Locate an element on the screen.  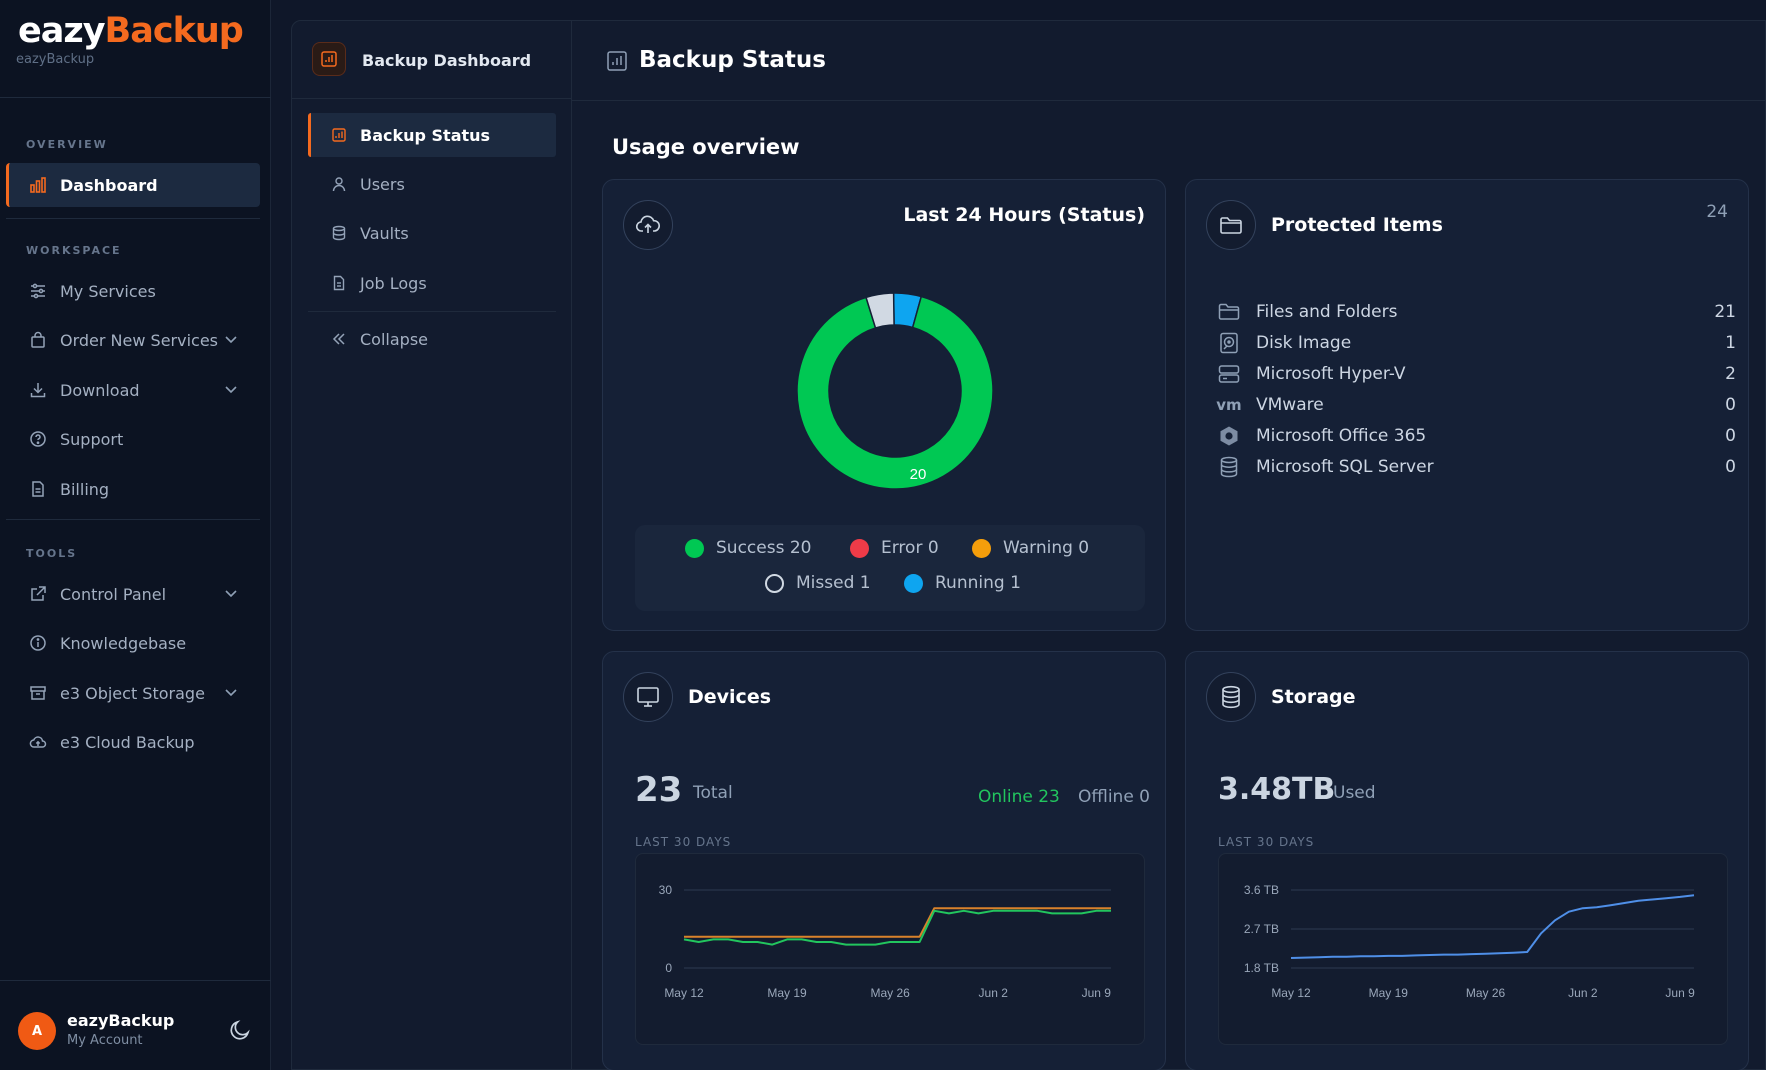
legend-warning: Warning 0 is located at coordinates (1030, 548).